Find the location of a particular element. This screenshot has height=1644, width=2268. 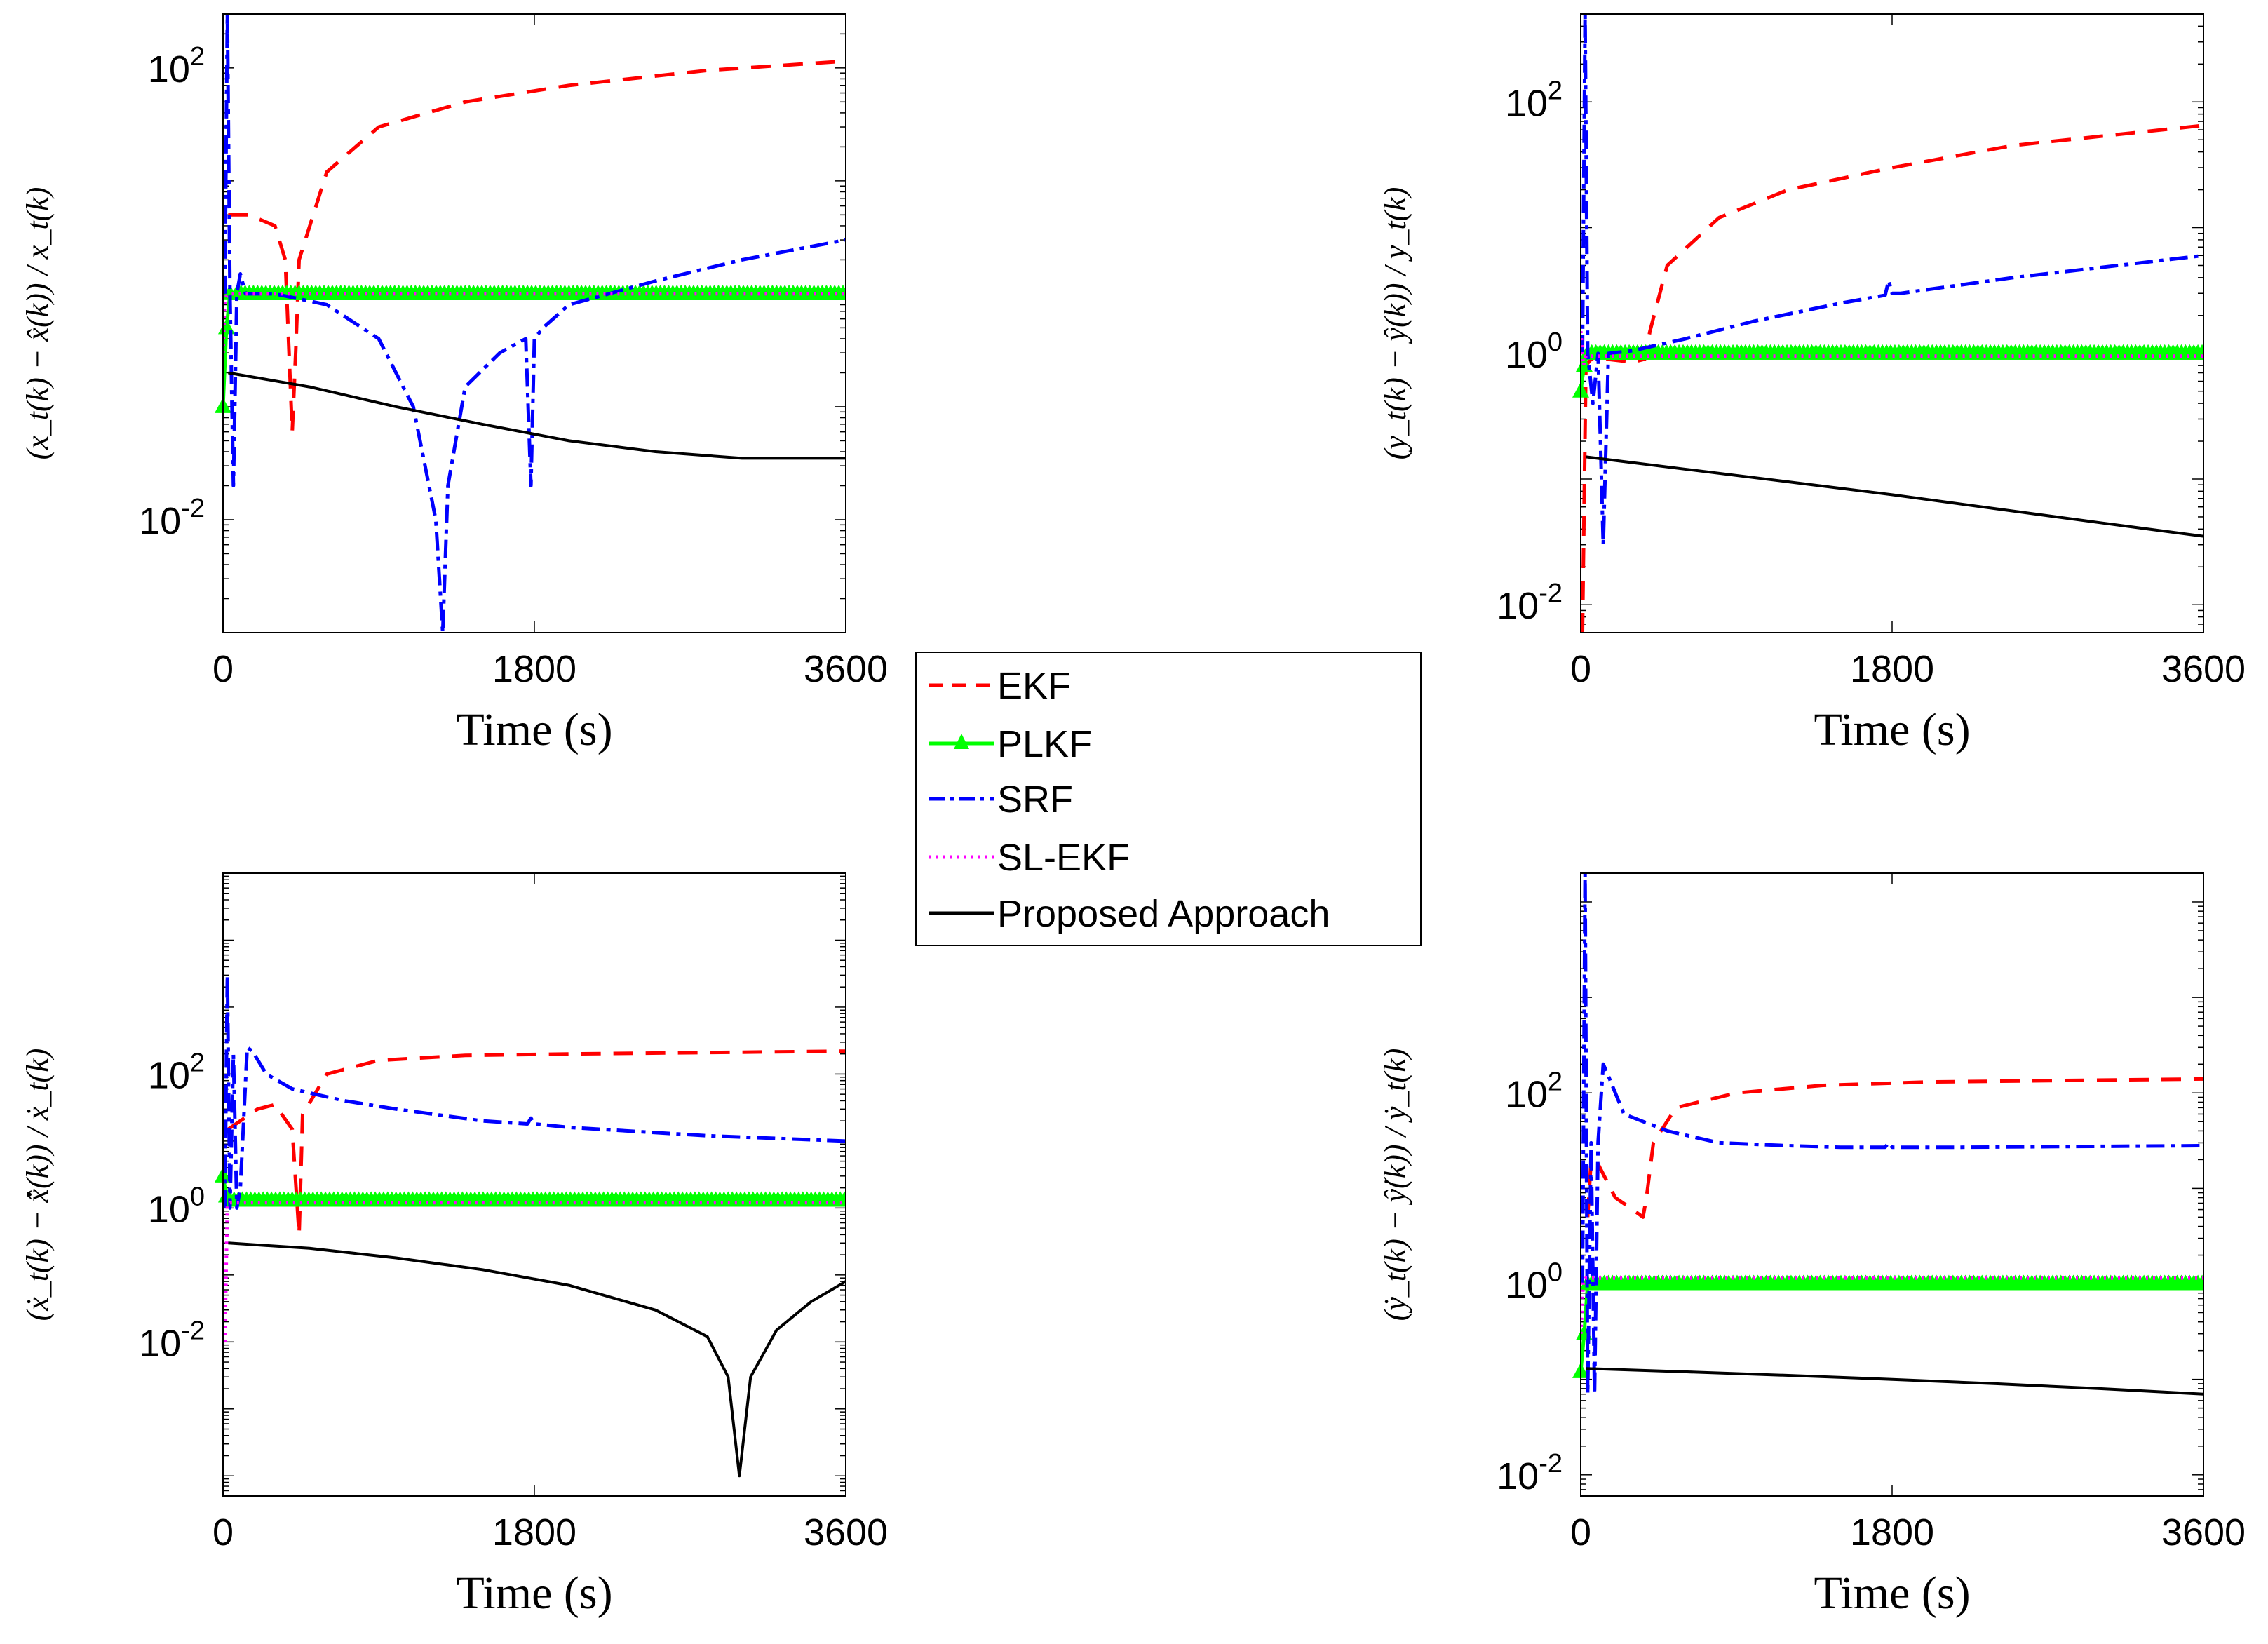

y-axis-label: (ẋ_t(k) − x̂̇(k)) / ẋ_t(k) is located at coordinates (37, 1185).